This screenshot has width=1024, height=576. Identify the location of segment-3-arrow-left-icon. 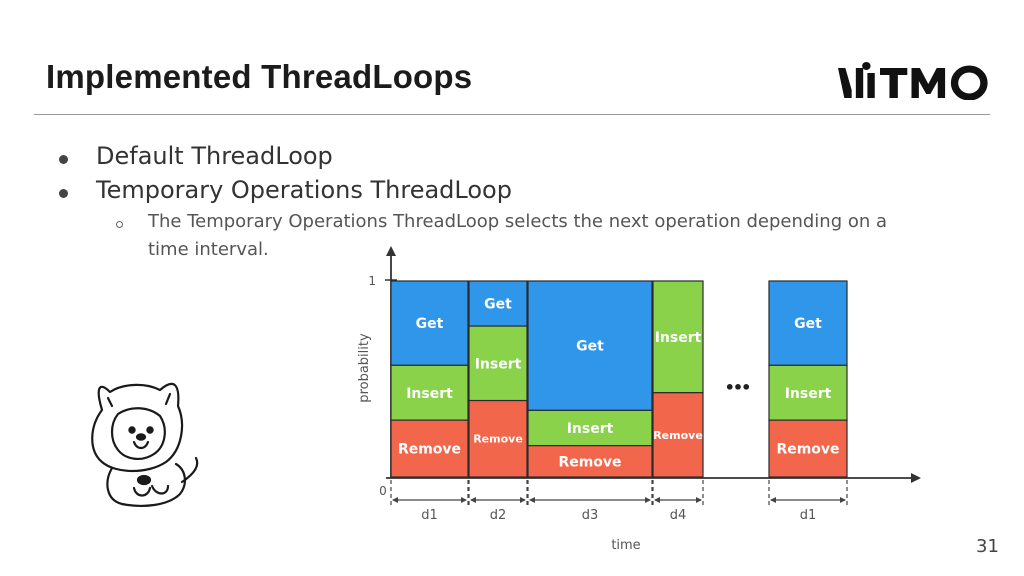
(532, 500).